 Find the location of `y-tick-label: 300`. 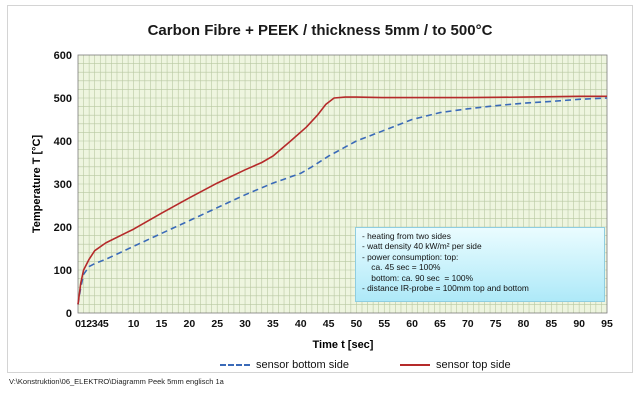

y-tick-label: 300 is located at coordinates (63, 185).